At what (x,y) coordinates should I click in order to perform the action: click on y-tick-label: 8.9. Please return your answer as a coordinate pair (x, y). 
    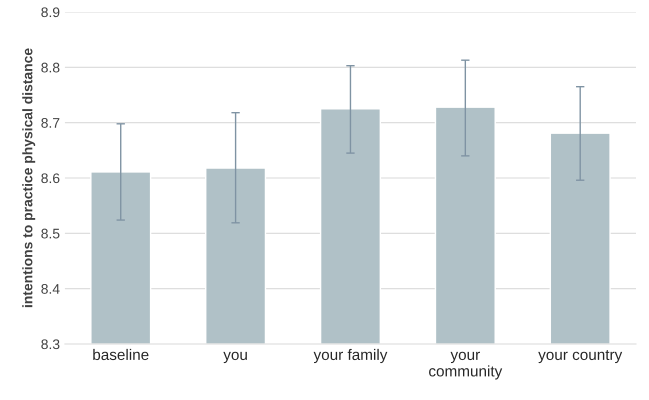
    Looking at the image, I should click on (50, 12).